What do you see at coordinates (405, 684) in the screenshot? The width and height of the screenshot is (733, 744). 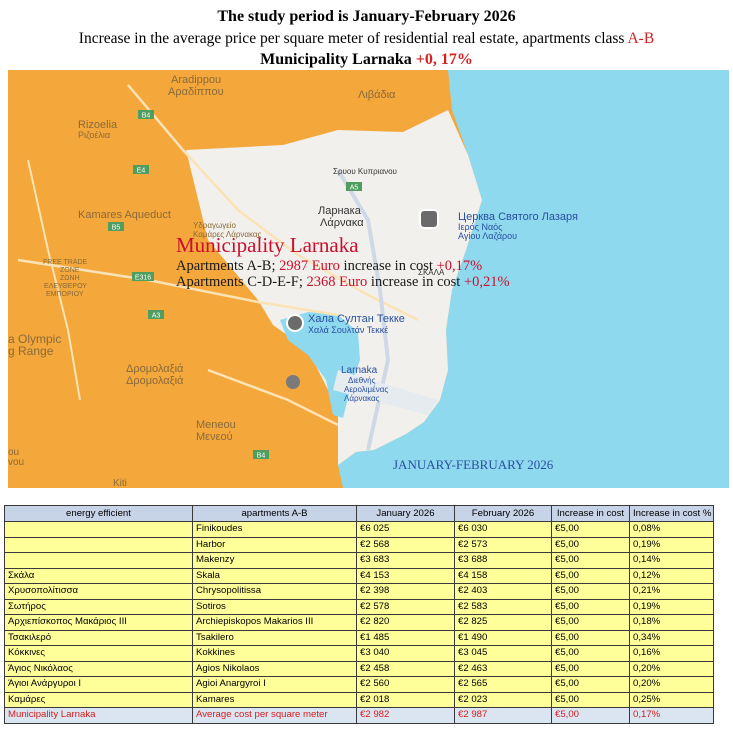 I see `table-cell: €2 560` at bounding box center [405, 684].